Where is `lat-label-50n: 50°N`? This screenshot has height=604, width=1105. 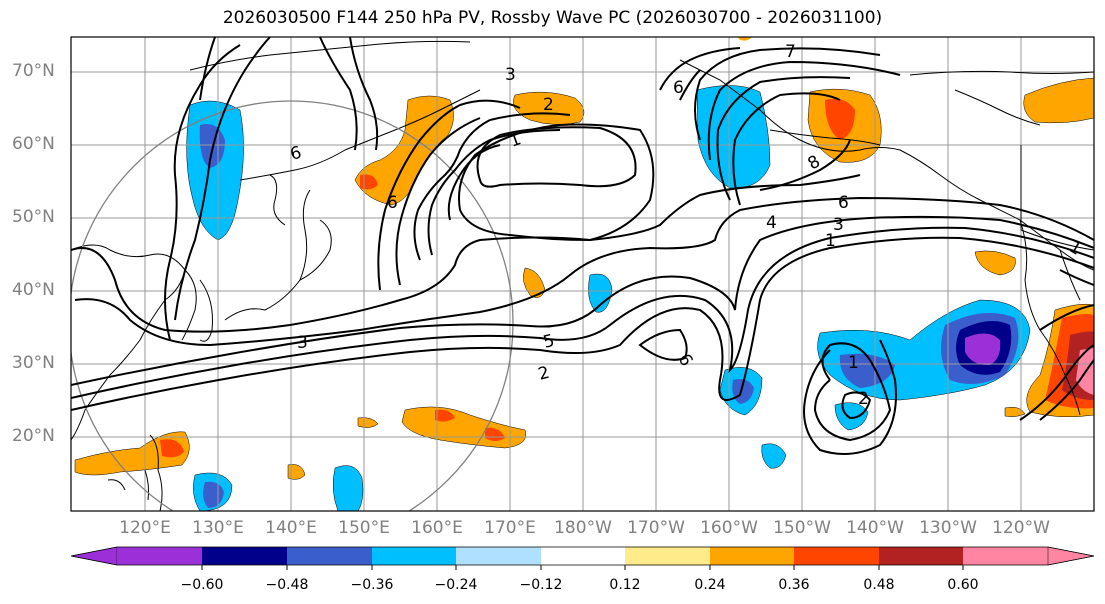 lat-label-50n: 50°N is located at coordinates (33, 217).